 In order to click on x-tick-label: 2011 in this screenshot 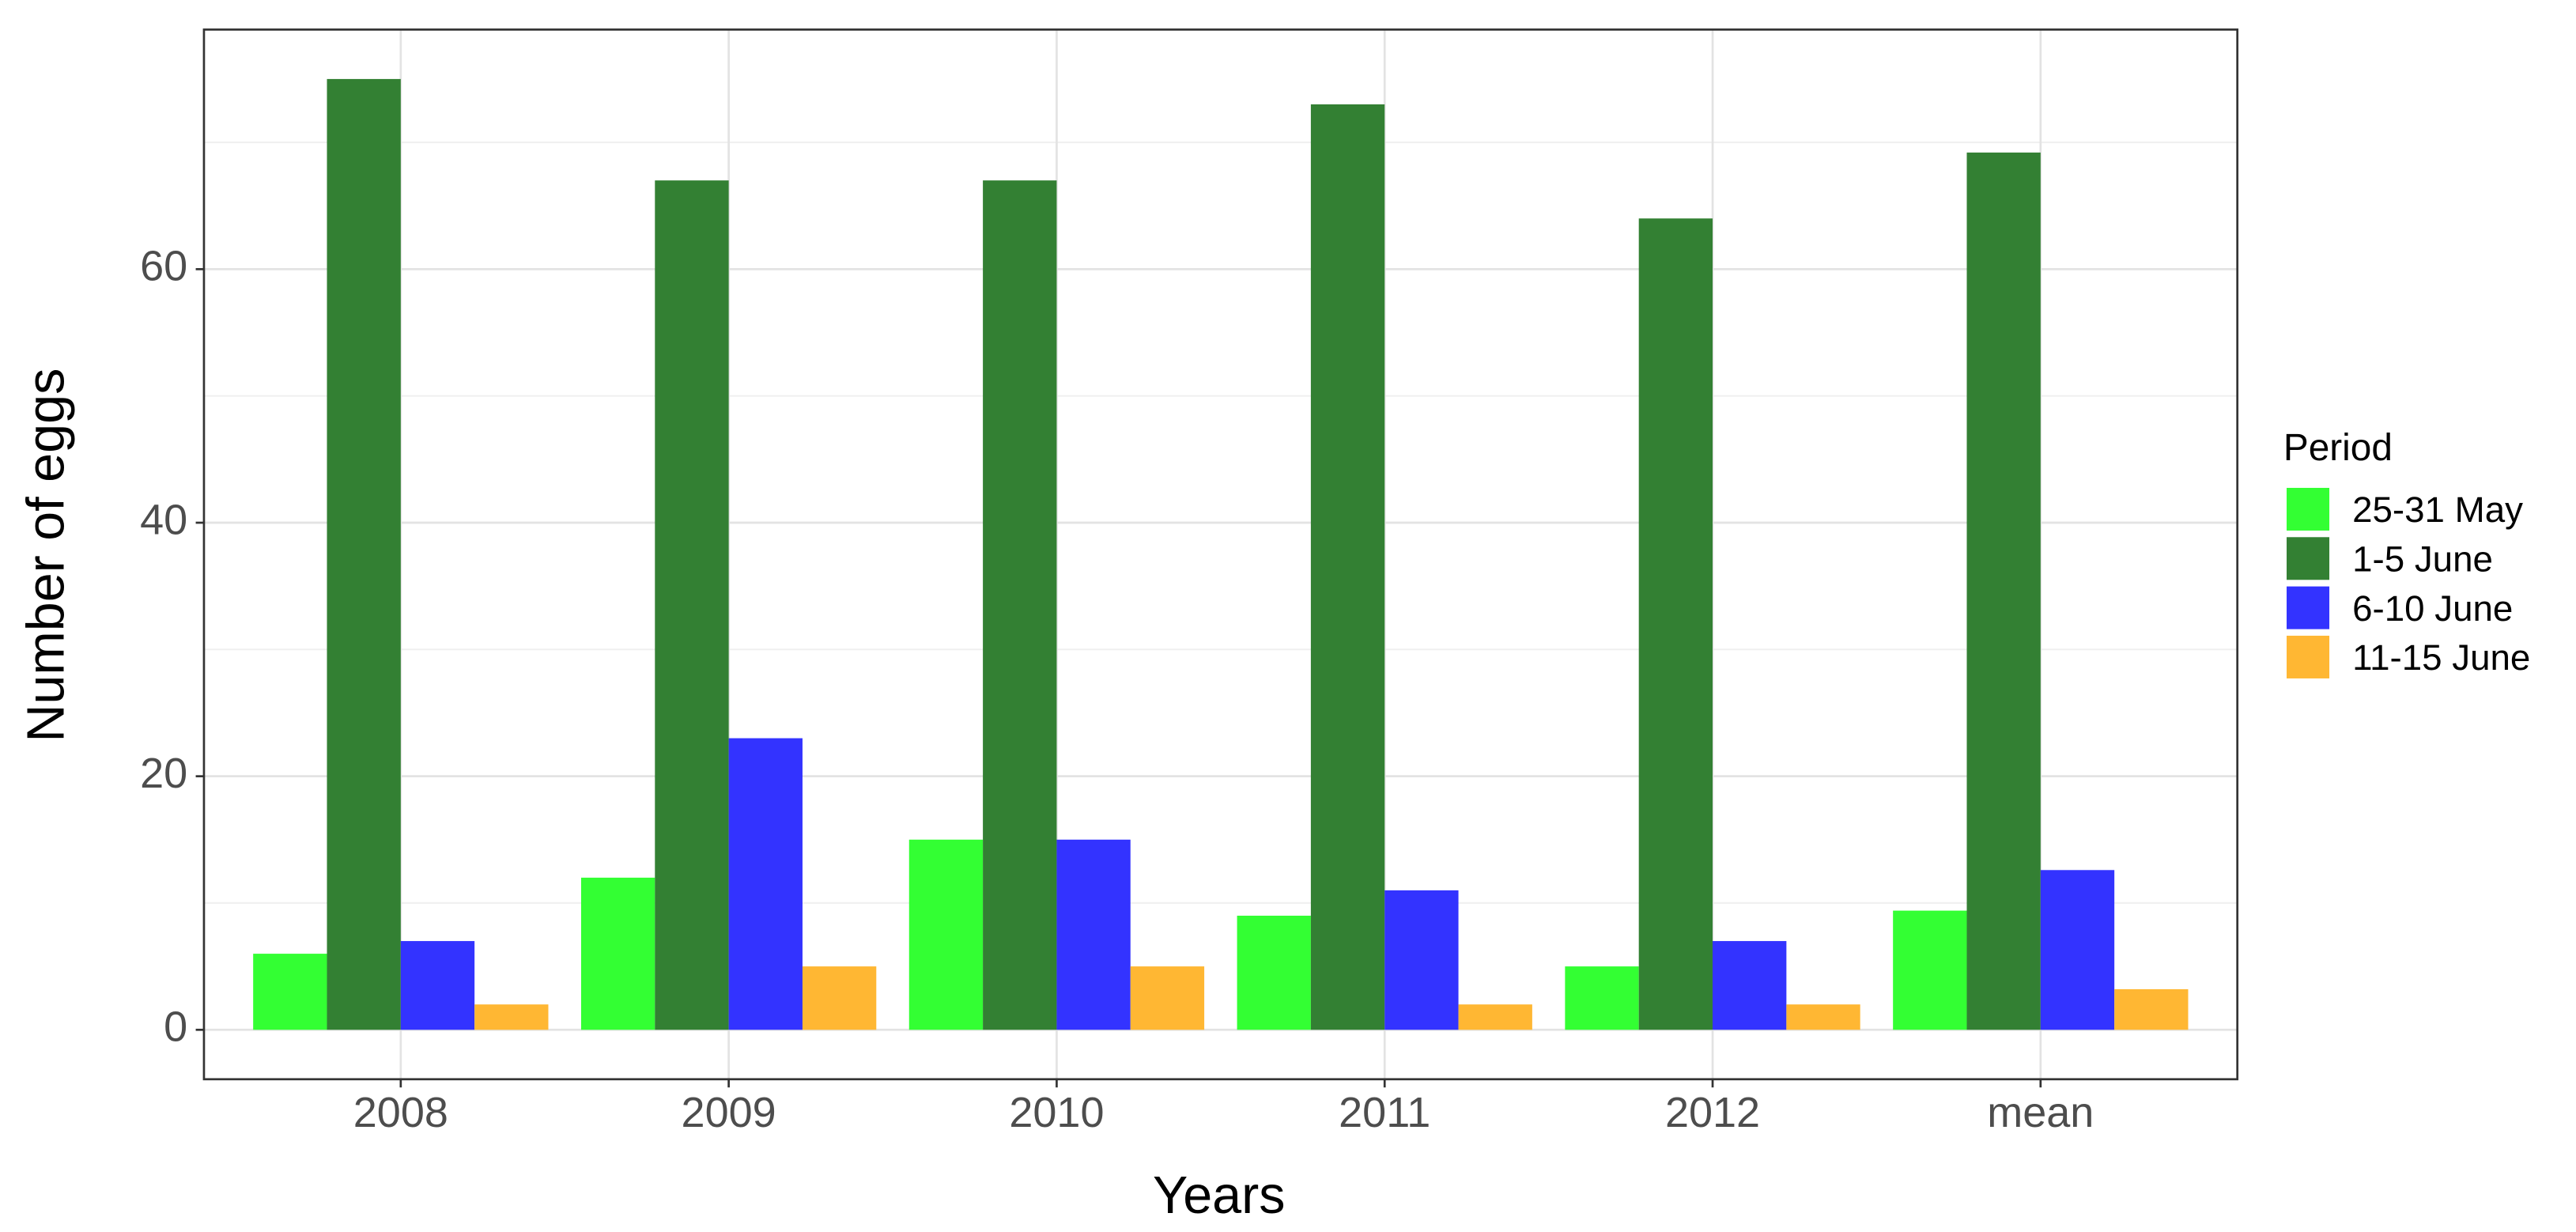, I will do `click(1384, 1112)`.